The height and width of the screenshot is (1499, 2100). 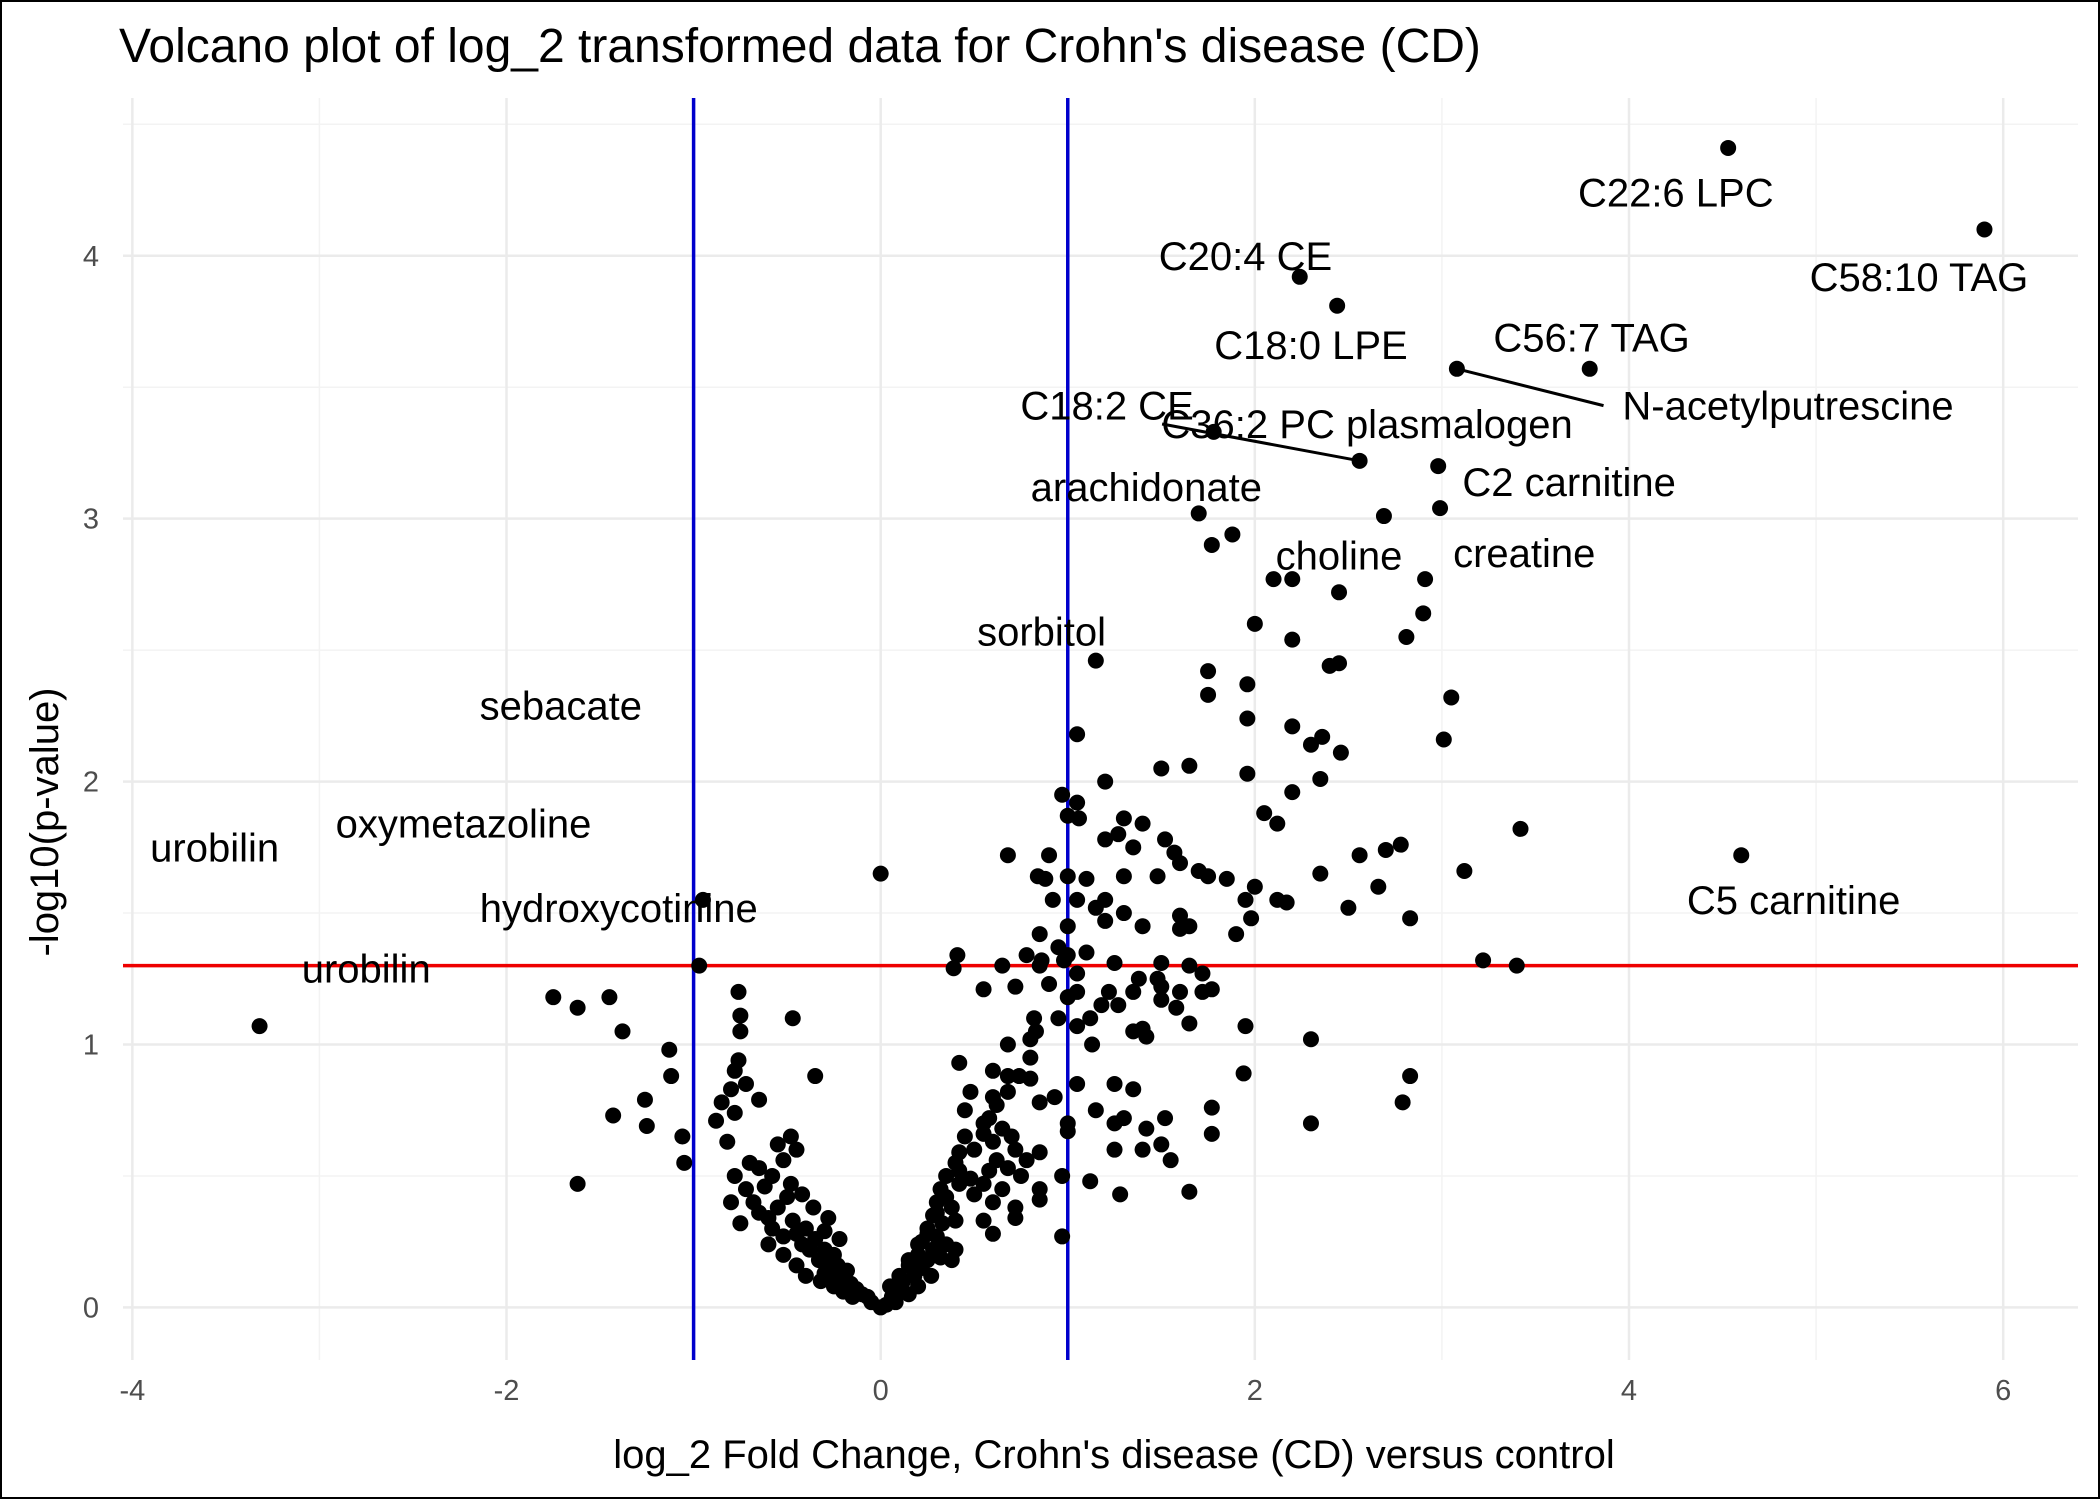 What do you see at coordinates (1106, 407) in the screenshot?
I see `point-label: C18:2 CE` at bounding box center [1106, 407].